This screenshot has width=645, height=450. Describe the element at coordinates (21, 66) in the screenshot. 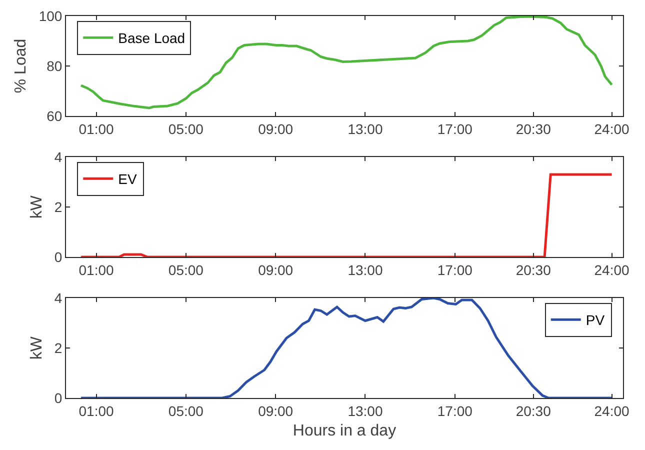

I see `y-axis-title: % Load` at that location.